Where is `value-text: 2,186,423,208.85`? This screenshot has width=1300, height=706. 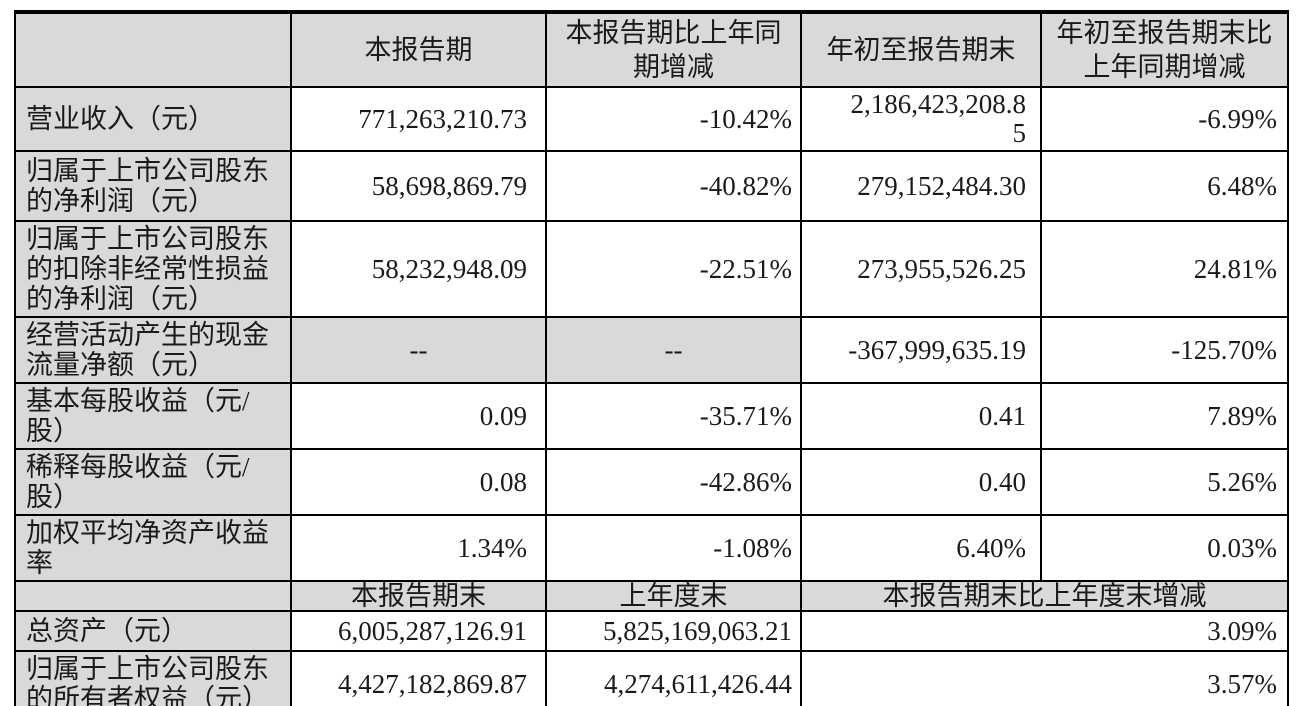
value-text: 2,186,423,208.85 is located at coordinates (938, 118).